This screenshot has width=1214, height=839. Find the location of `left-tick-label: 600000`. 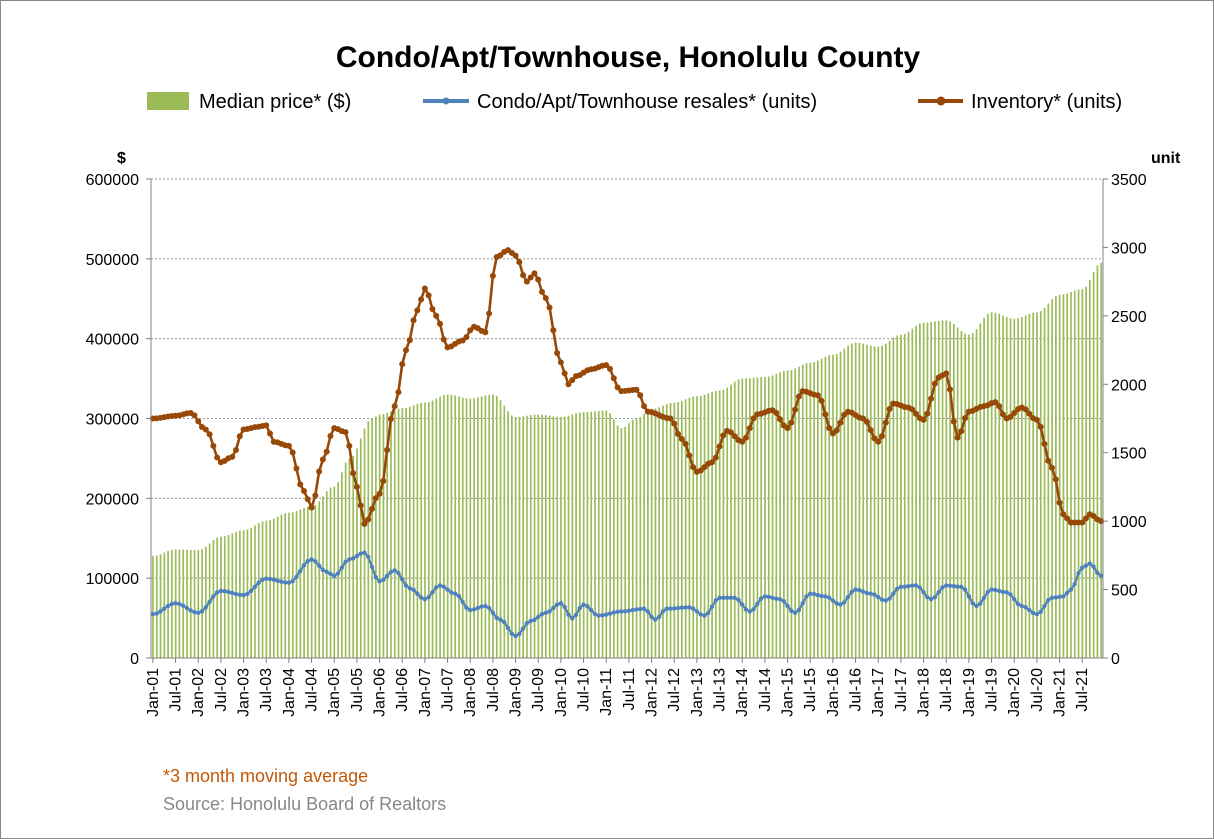

left-tick-label: 600000 is located at coordinates (112, 180).